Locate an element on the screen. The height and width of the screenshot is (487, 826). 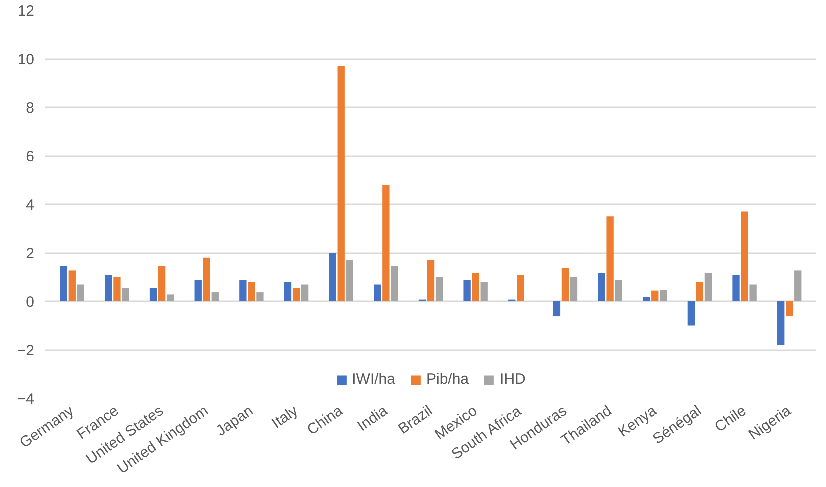
y-tick-label: 4 is located at coordinates (30, 205).